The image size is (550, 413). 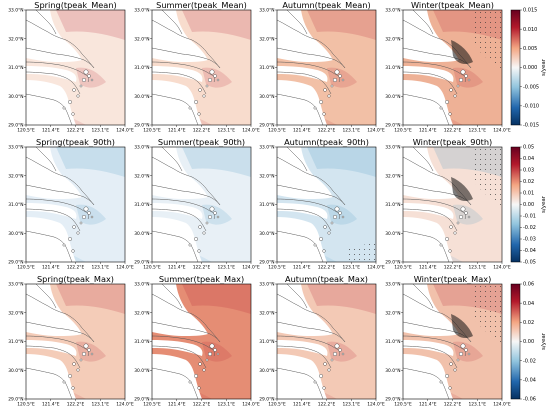 I want to click on colorbar-tick-label: 0.04, so click(x=528, y=159).